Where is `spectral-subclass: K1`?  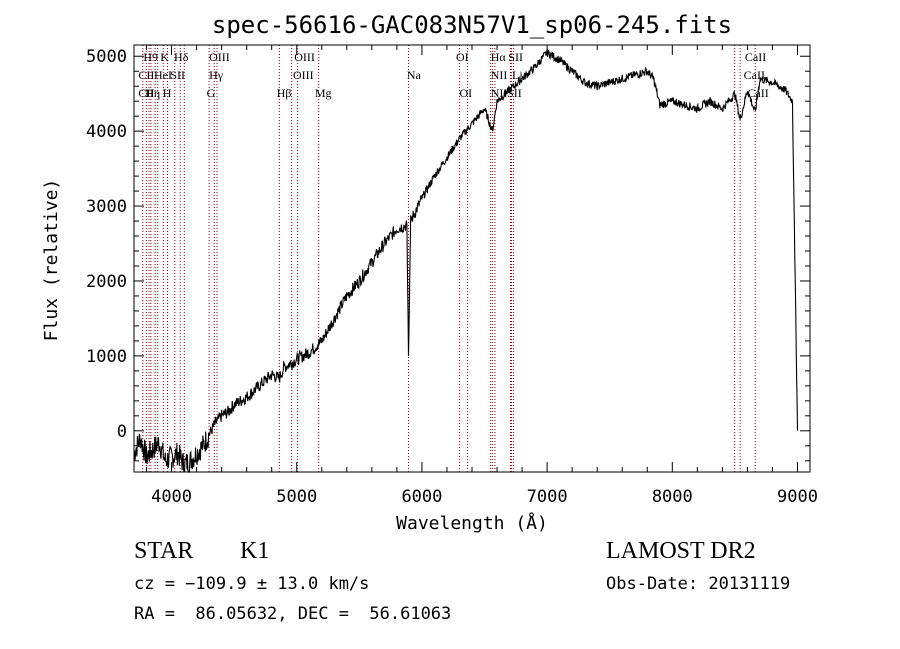
spectral-subclass: K1 is located at coordinates (255, 551).